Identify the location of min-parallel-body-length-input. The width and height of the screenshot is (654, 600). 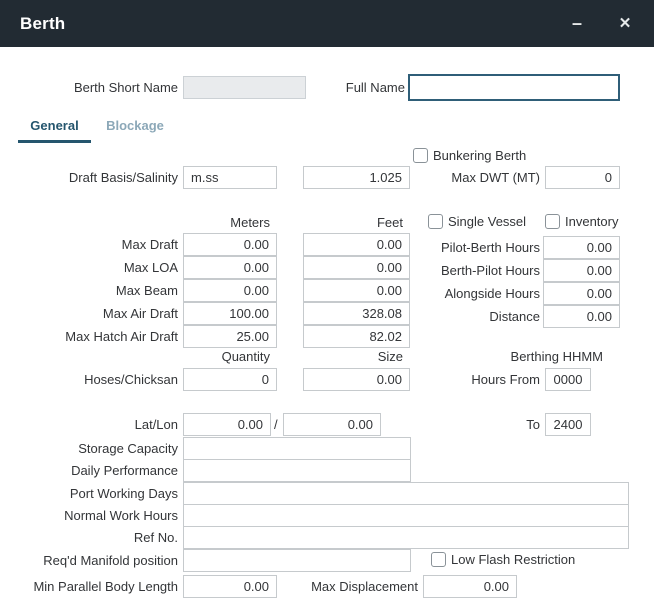
(230, 586).